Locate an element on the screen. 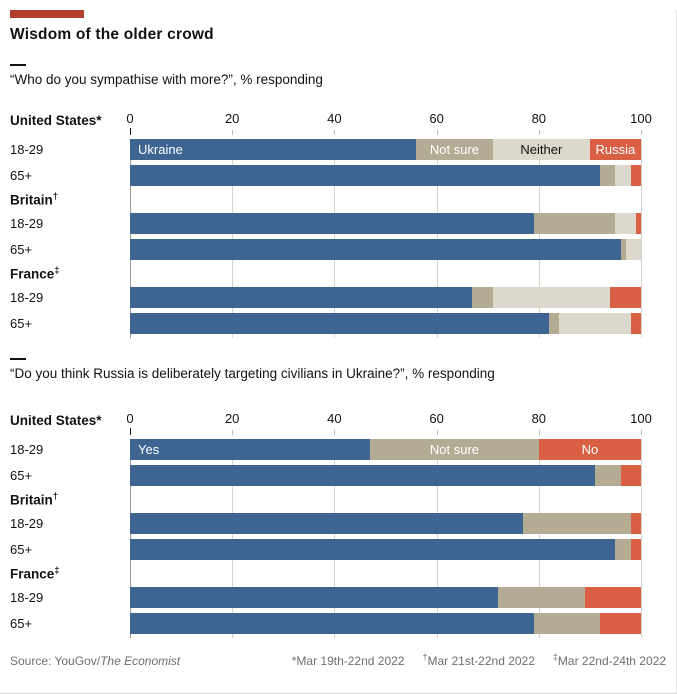  segment-label: Ukraine is located at coordinates (160, 149).